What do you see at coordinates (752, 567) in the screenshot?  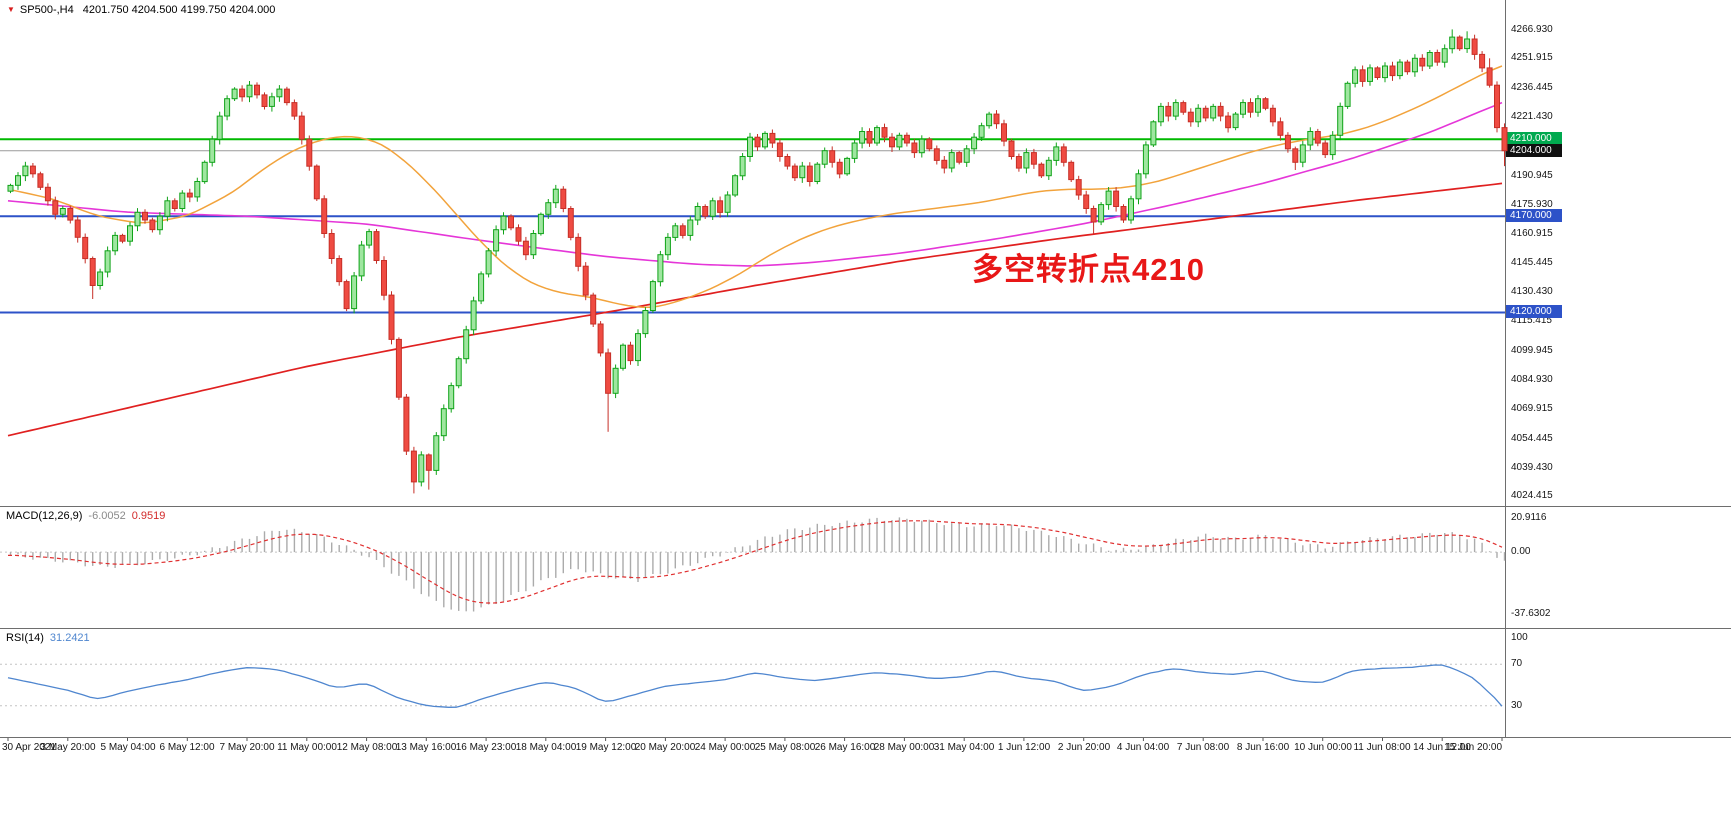 I see `macd-panel-area` at bounding box center [752, 567].